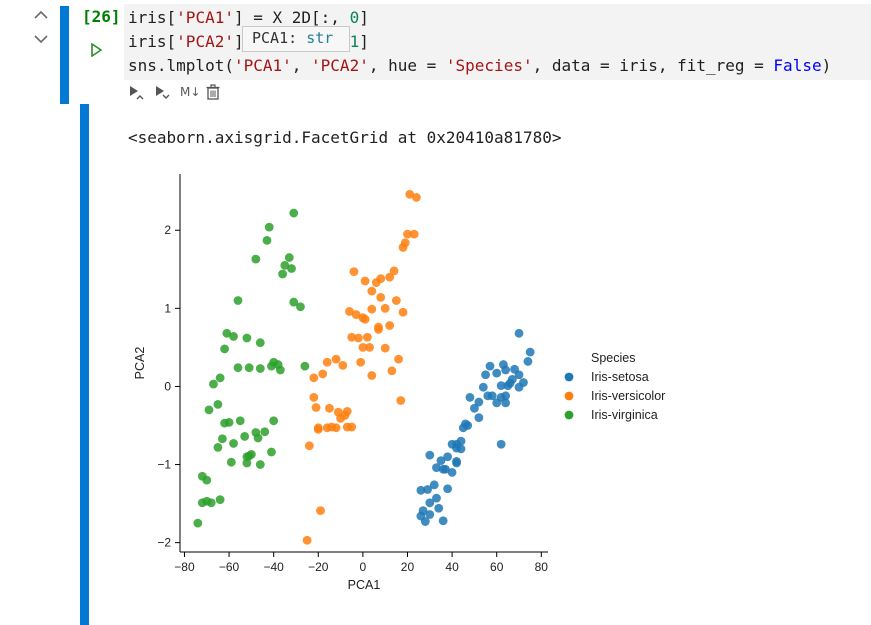 Image resolution: width=871 pixels, height=625 pixels. Describe the element at coordinates (797, 65) in the screenshot. I see `code-token: False` at that location.